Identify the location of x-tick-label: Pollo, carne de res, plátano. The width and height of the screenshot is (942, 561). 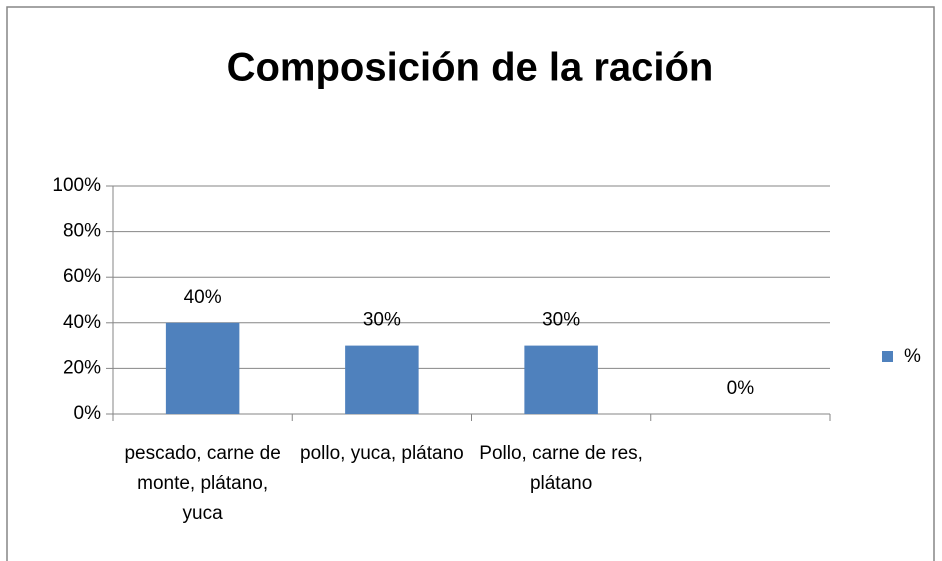
(561, 468).